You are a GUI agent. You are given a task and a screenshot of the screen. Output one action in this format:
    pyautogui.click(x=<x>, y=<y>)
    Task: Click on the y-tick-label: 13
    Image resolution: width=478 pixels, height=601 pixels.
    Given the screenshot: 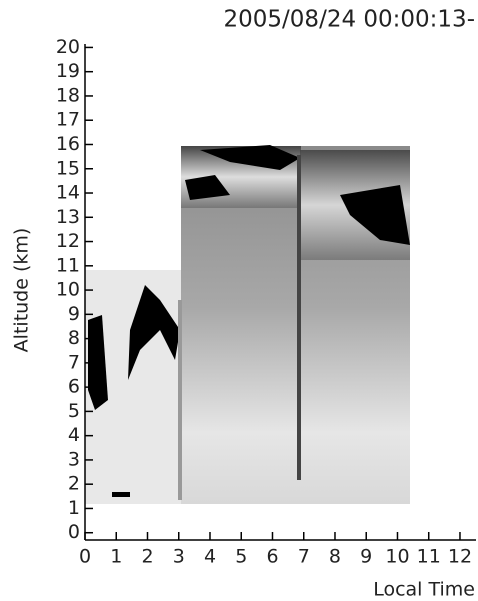 What is the action you would take?
    pyautogui.click(x=68, y=217)
    